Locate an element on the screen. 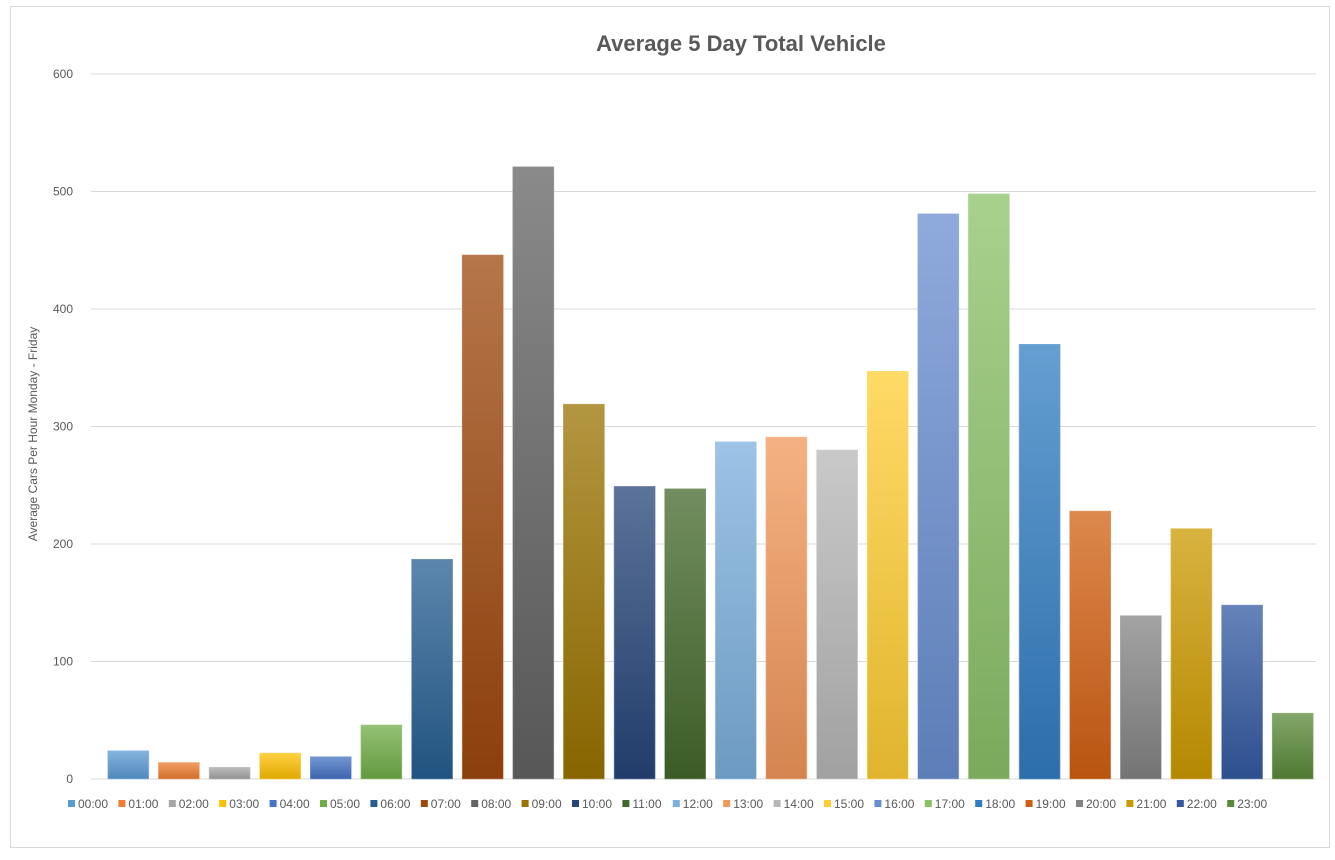  y-tick-label: 500 is located at coordinates (63, 192).